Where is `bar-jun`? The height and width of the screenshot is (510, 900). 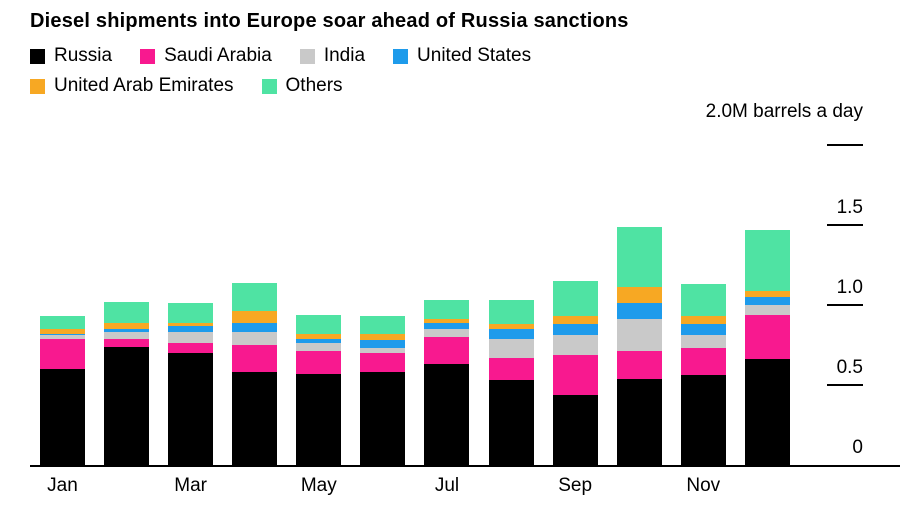
bar-jun is located at coordinates (383, 390).